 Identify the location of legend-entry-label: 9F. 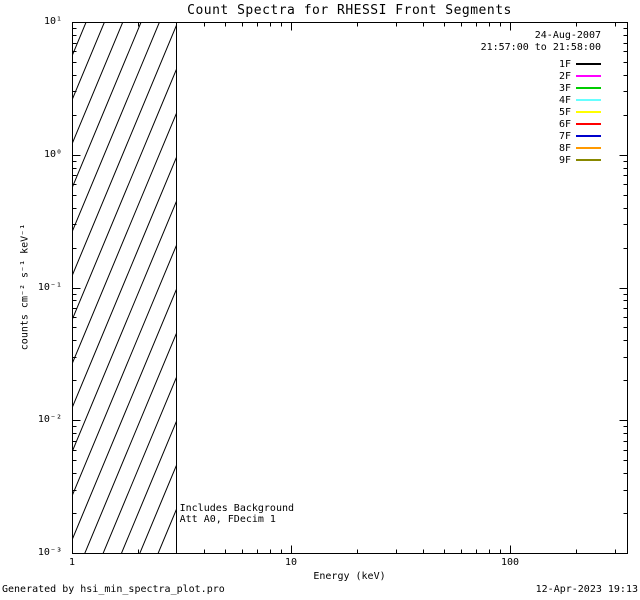
(564, 160).